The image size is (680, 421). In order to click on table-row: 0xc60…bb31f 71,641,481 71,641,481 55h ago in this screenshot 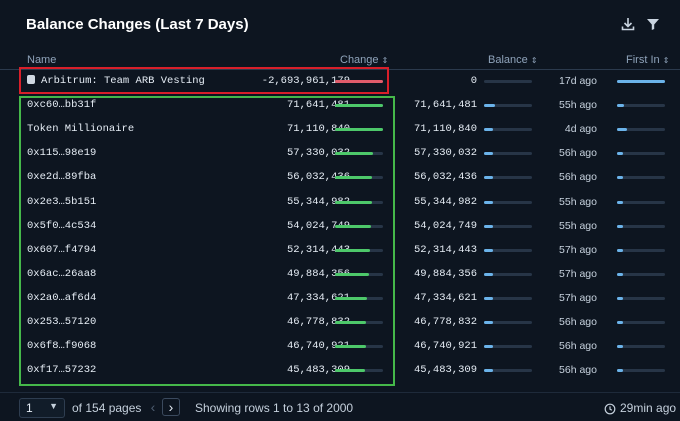, I will do `click(340, 105)`.